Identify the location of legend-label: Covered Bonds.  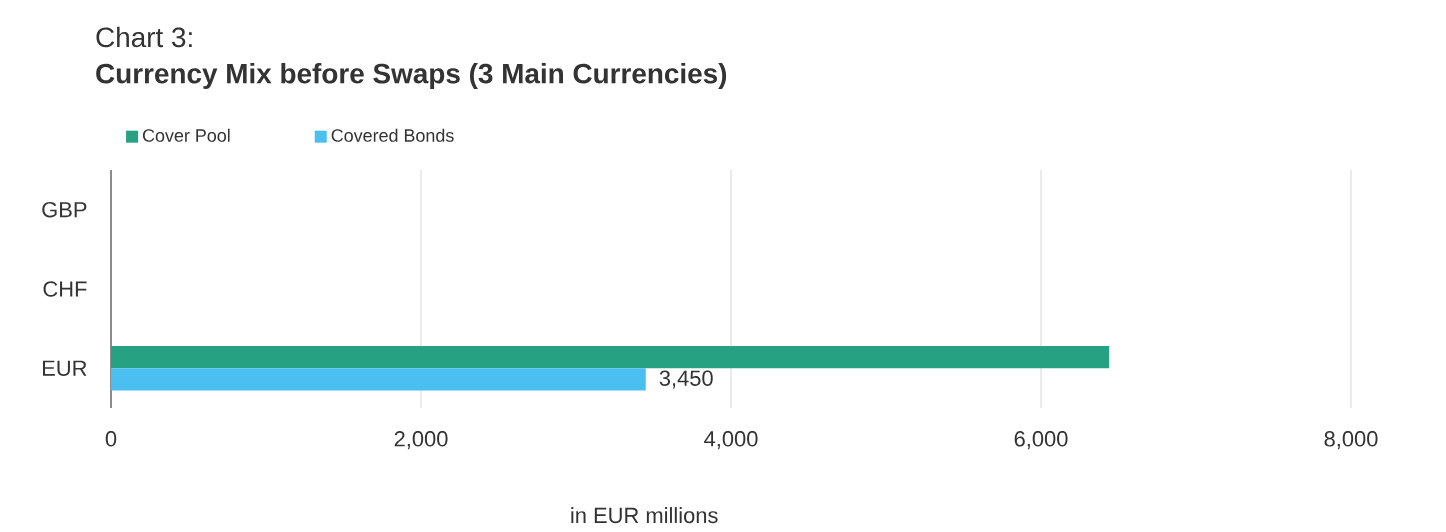
(392, 135).